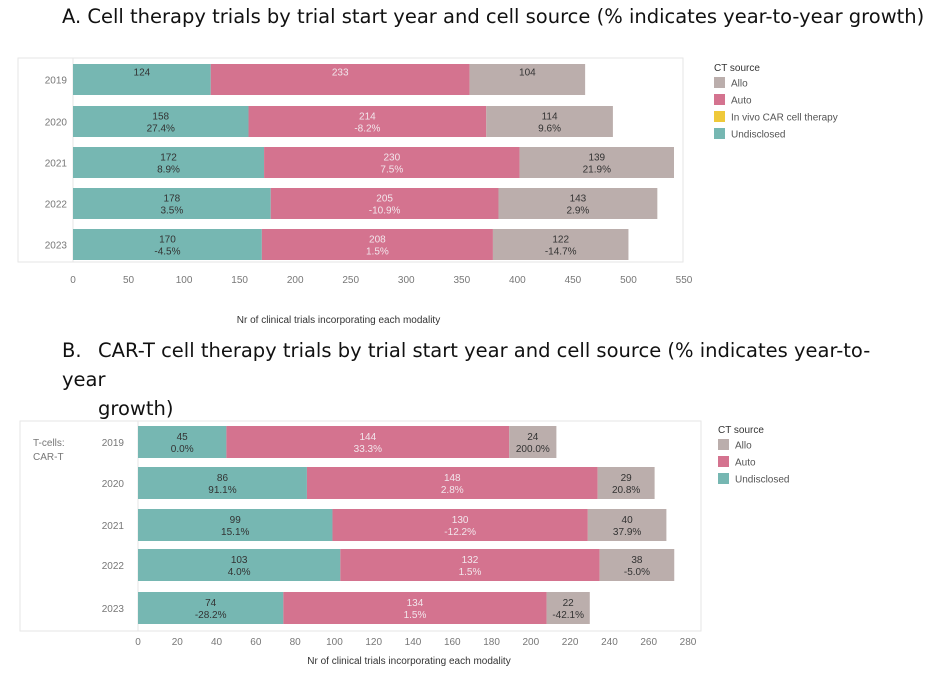  I want to click on bar-growth-label: 20.8%, so click(626, 490).